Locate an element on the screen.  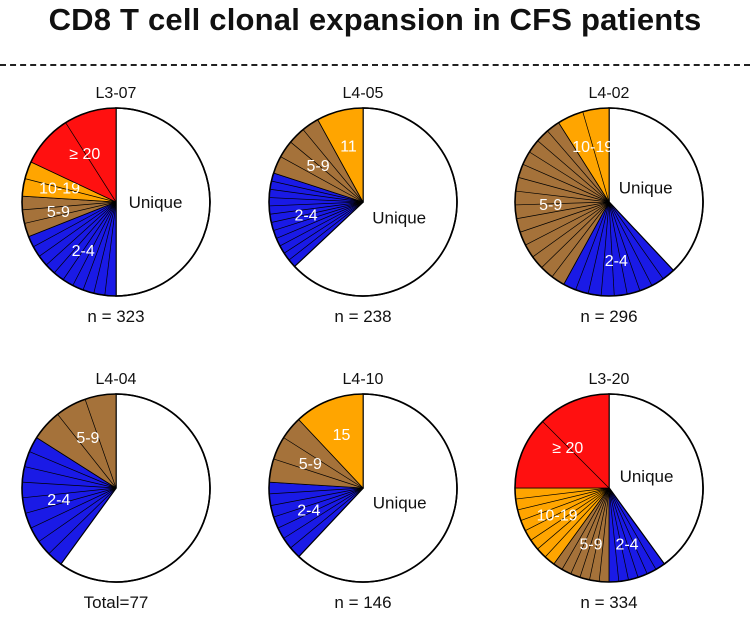
sample-size-label: Total=77 is located at coordinates (116, 602).